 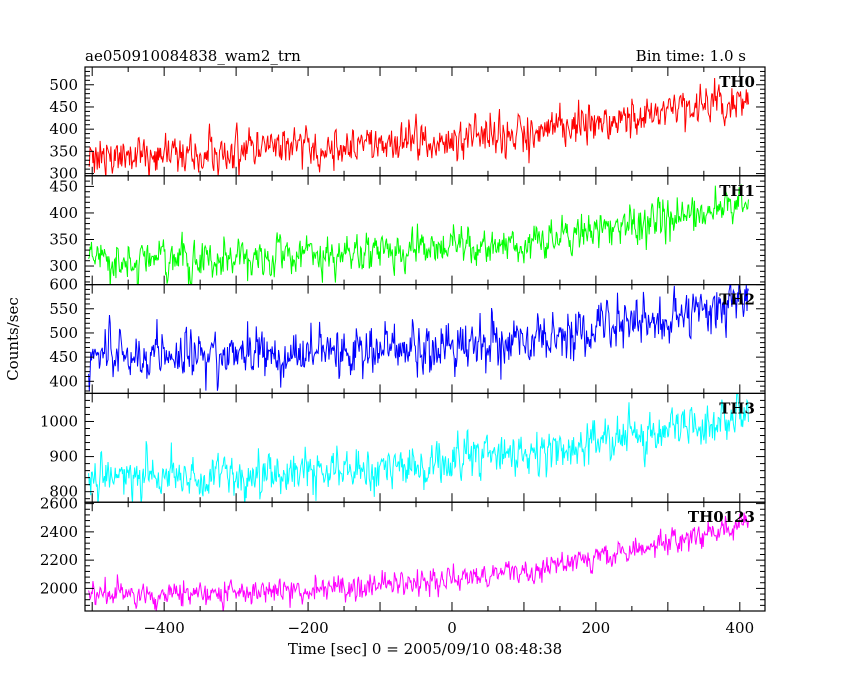 I want to click on y-axis-label: Counts/sec, so click(x=13, y=339).